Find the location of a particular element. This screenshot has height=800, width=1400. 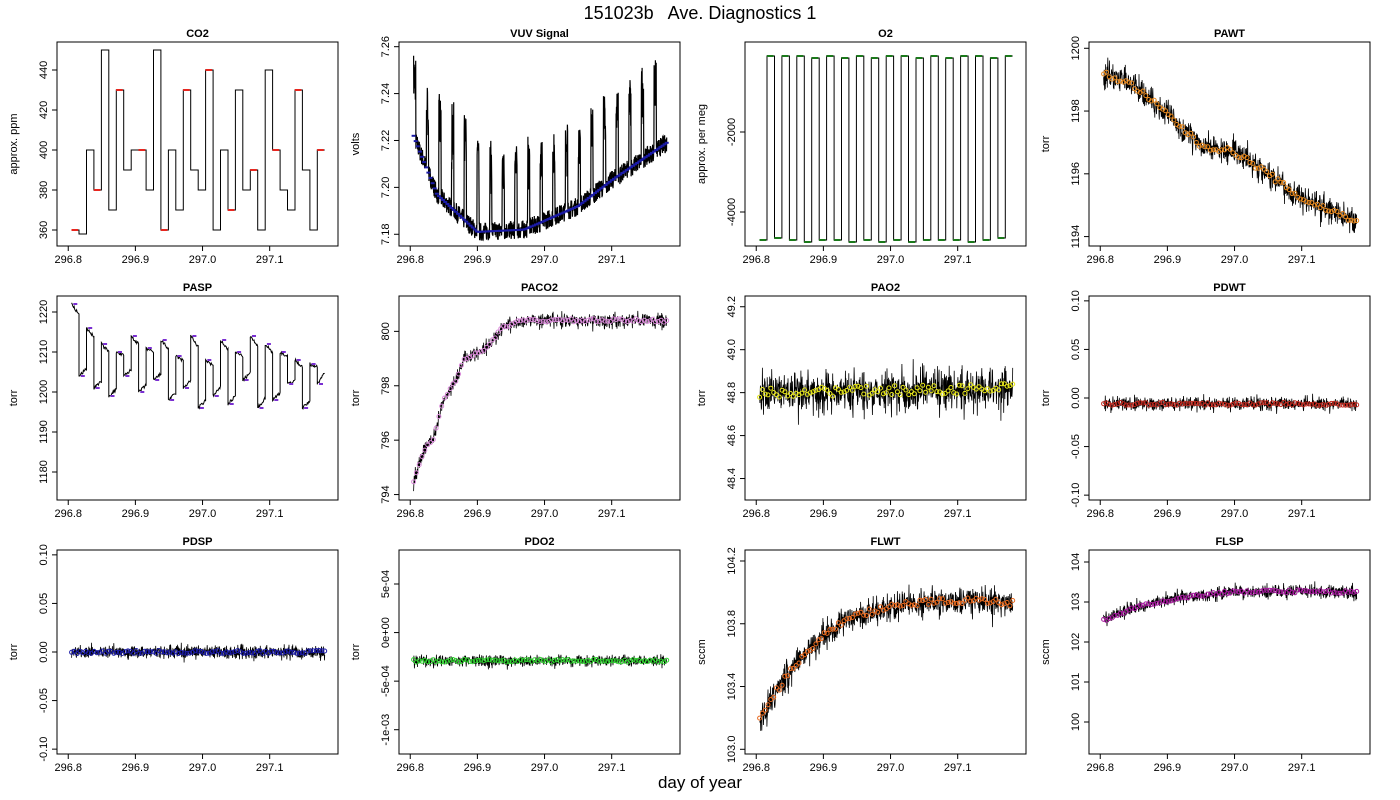

data-series is located at coordinates (886, 149).